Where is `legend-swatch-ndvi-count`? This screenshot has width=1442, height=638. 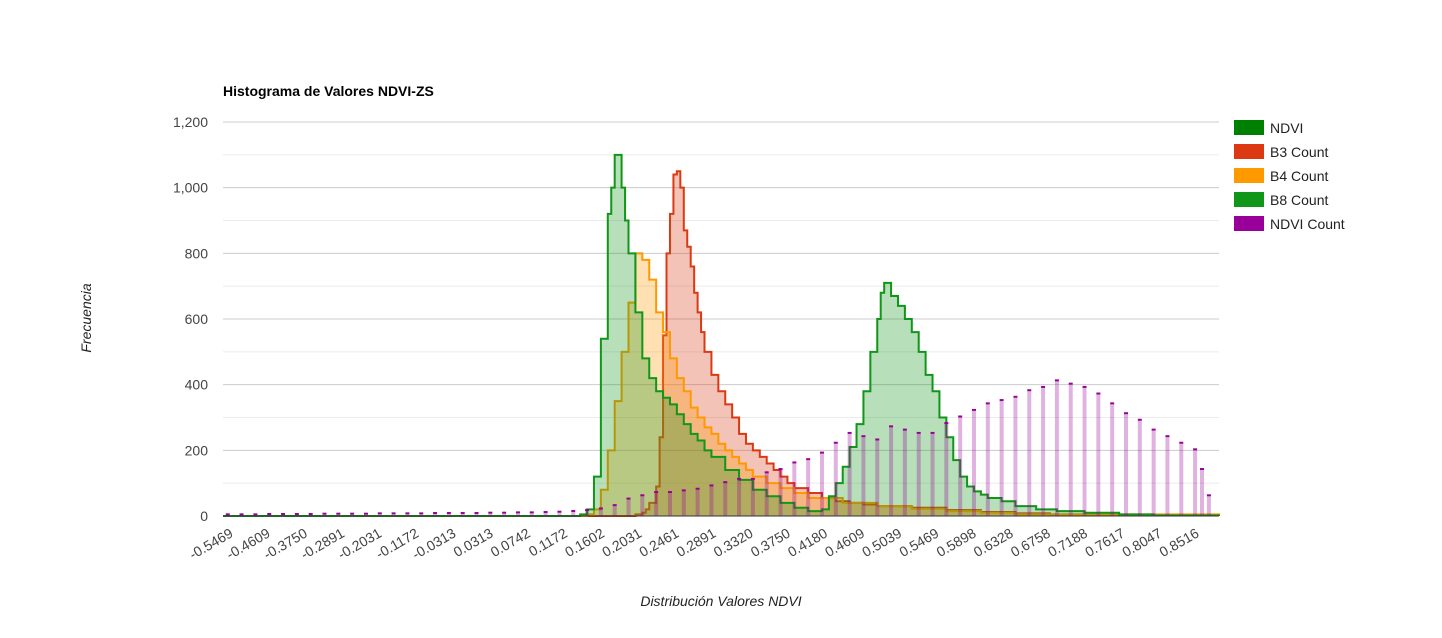 legend-swatch-ndvi-count is located at coordinates (1249, 223).